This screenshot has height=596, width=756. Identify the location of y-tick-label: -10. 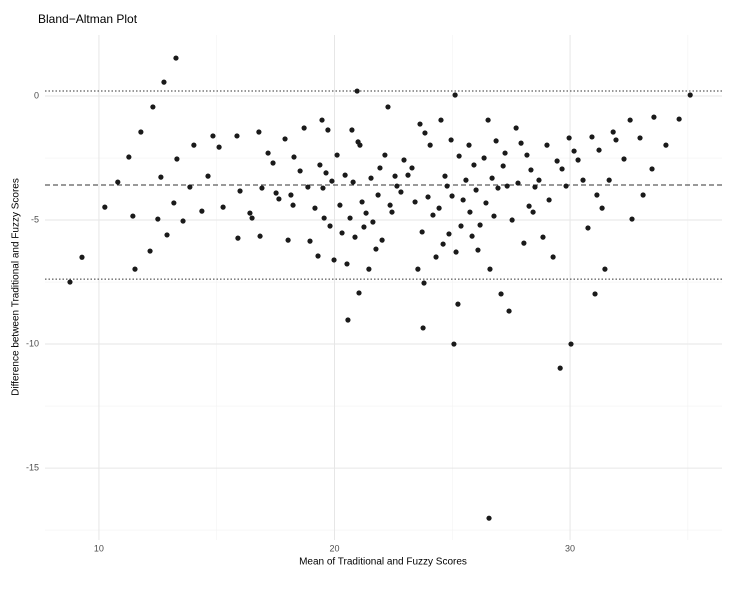
(32, 343).